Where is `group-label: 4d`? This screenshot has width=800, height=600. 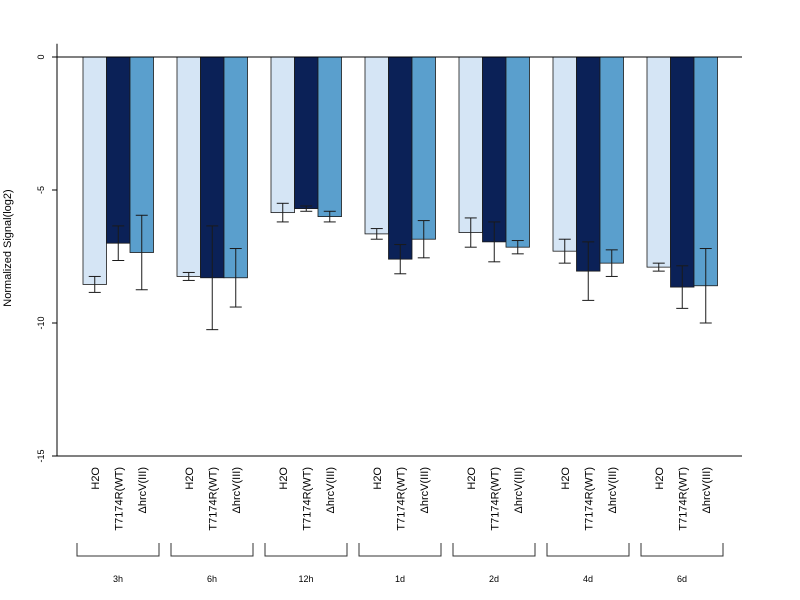 group-label: 4d is located at coordinates (588, 579).